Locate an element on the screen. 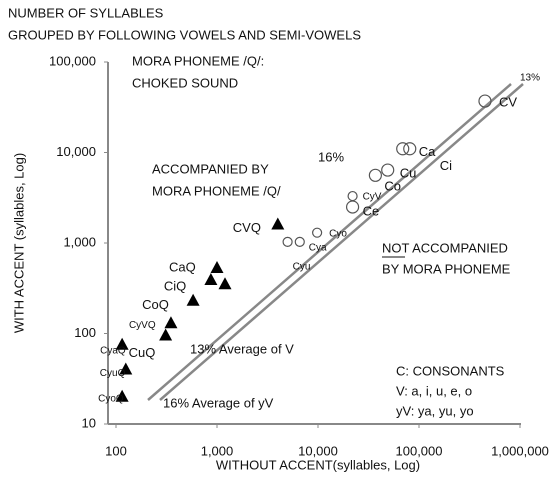 This screenshot has height=477, width=554. y-tick-label: 10 is located at coordinates (89, 422).